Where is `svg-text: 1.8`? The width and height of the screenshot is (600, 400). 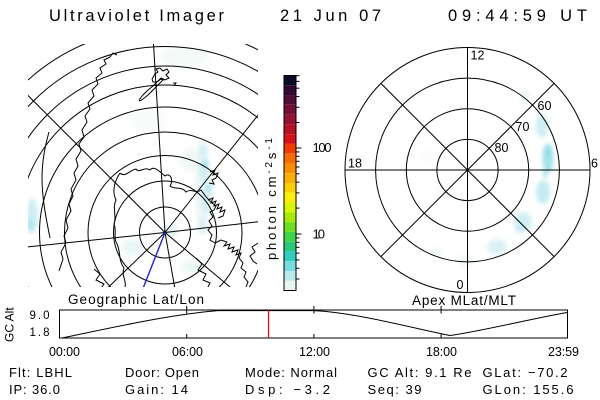 svg-text: 1.8 is located at coordinates (40, 333).